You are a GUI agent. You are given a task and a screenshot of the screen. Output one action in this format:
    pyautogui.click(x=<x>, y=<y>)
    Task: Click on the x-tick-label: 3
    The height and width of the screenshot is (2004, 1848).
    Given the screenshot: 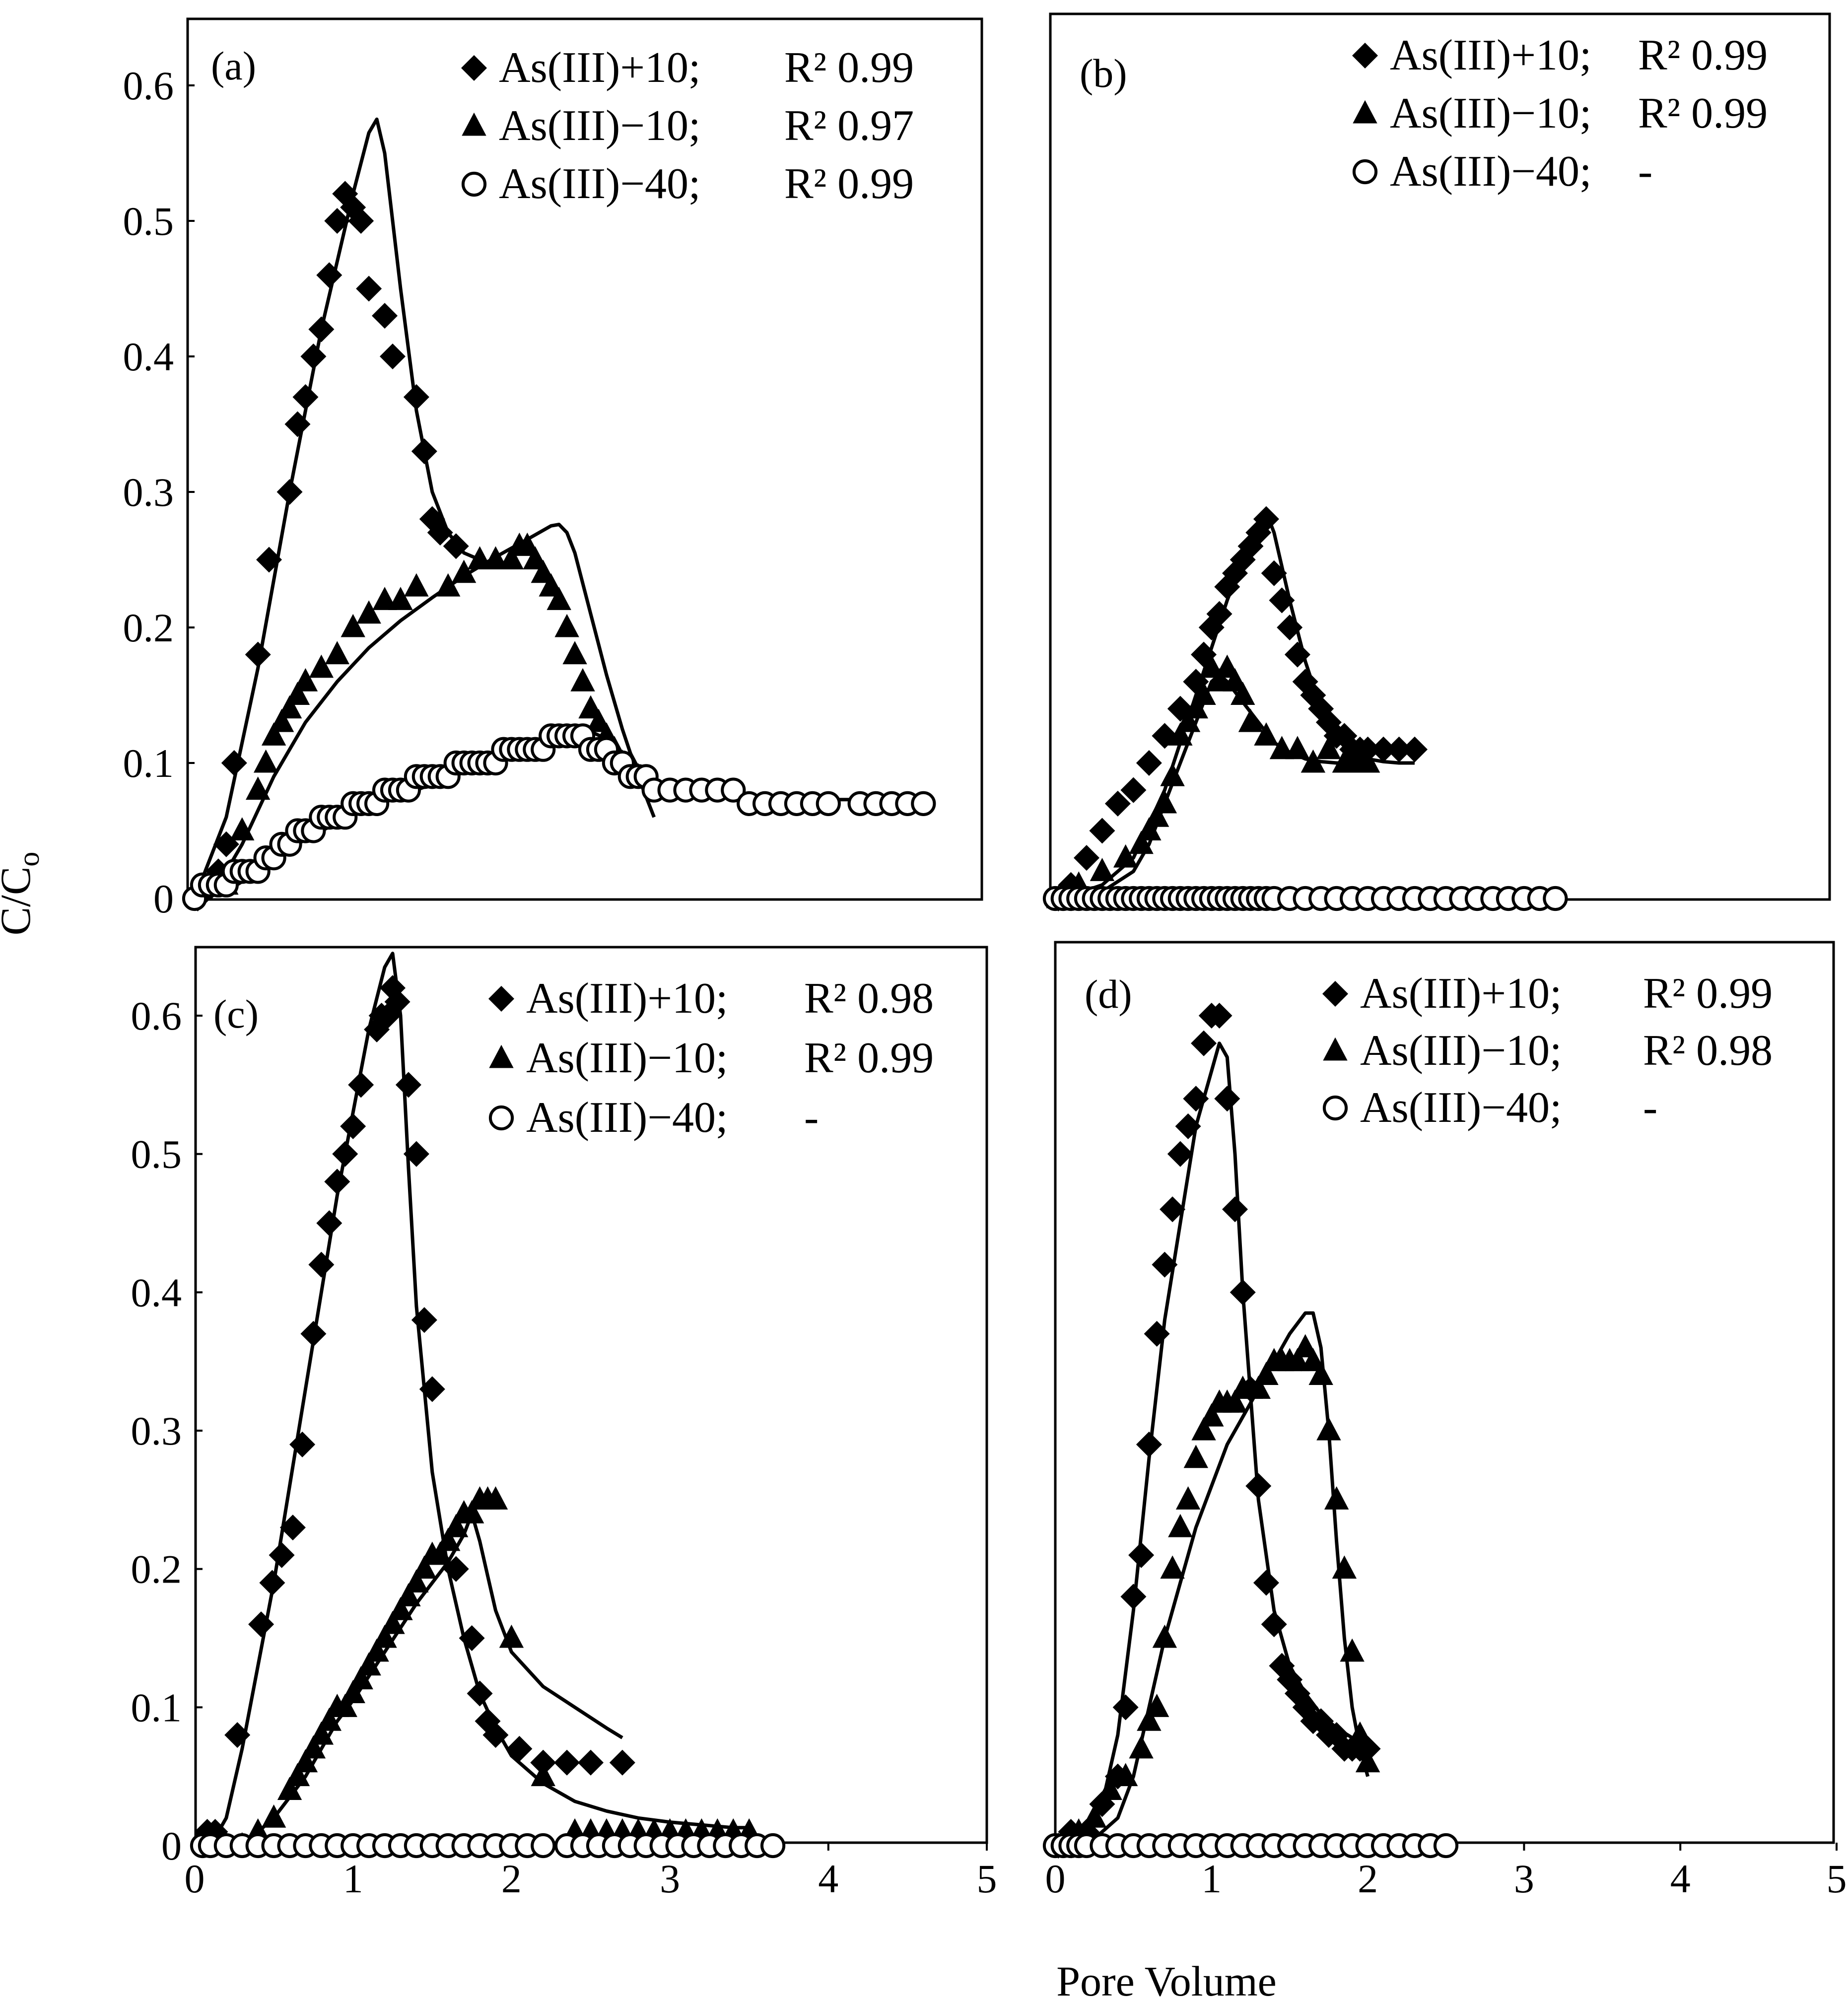 What is the action you would take?
    pyautogui.click(x=1524, y=1878)
    